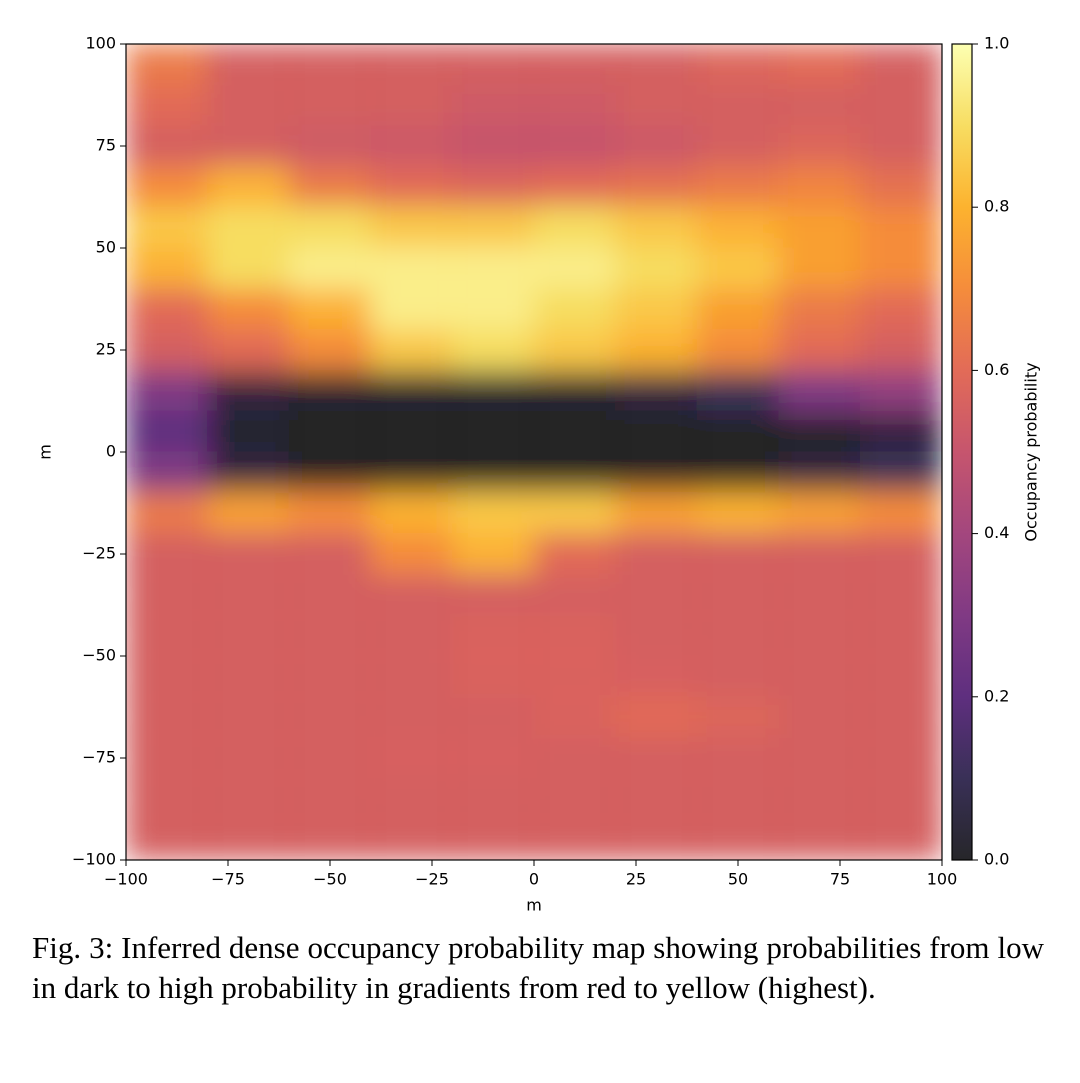 This screenshot has height=1083, width=1080. Describe the element at coordinates (228, 879) in the screenshot. I see `x-tick-label: −75` at that location.